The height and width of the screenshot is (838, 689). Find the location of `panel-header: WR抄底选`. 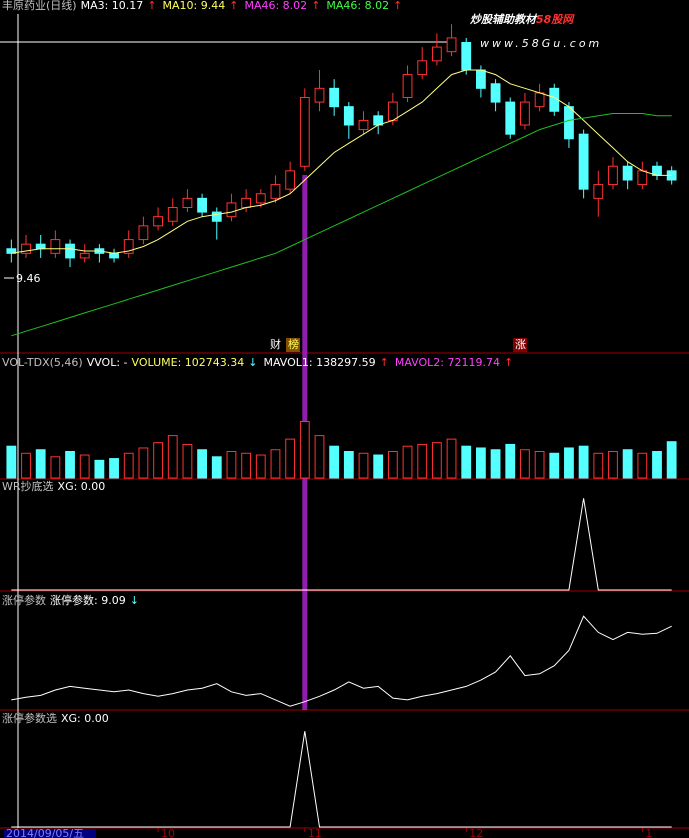

panel-header: WR抄底选 is located at coordinates (28, 486).